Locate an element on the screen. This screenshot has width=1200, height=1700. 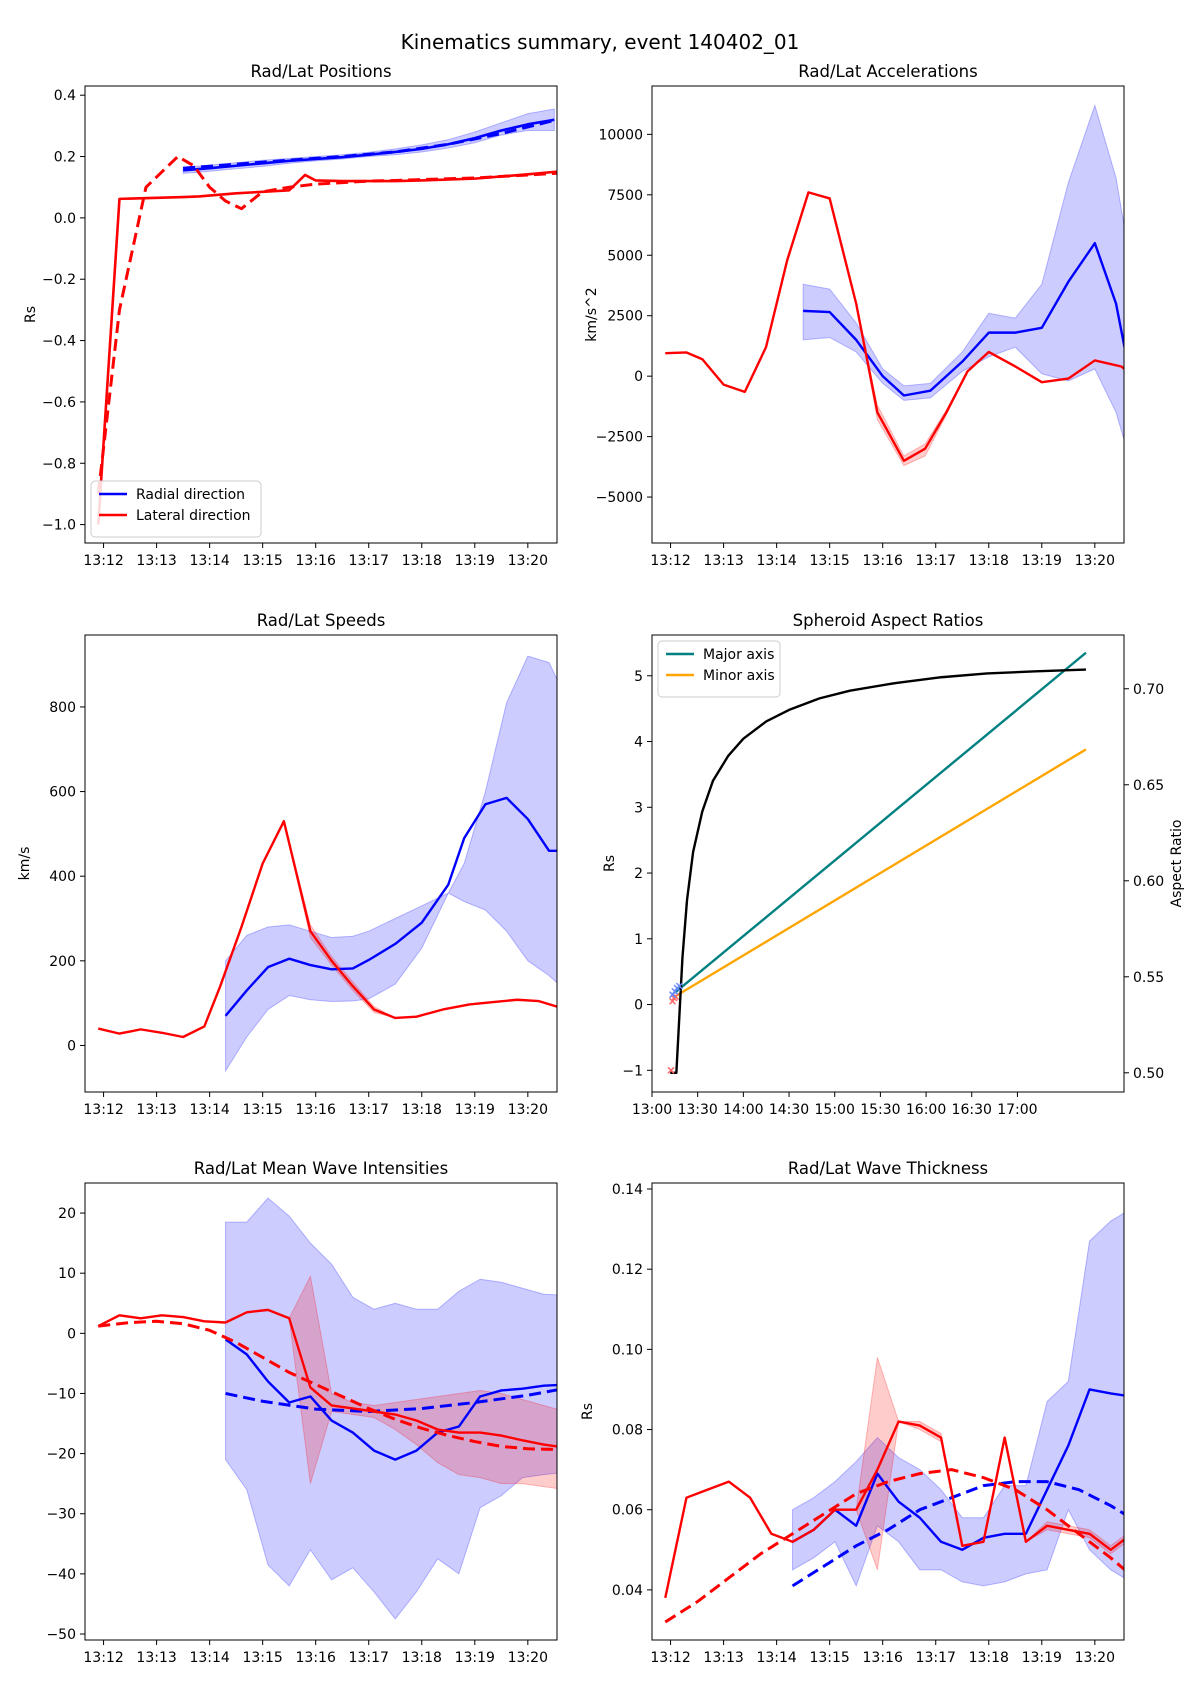
y-tick-label: −10 is located at coordinates (61, 1394).